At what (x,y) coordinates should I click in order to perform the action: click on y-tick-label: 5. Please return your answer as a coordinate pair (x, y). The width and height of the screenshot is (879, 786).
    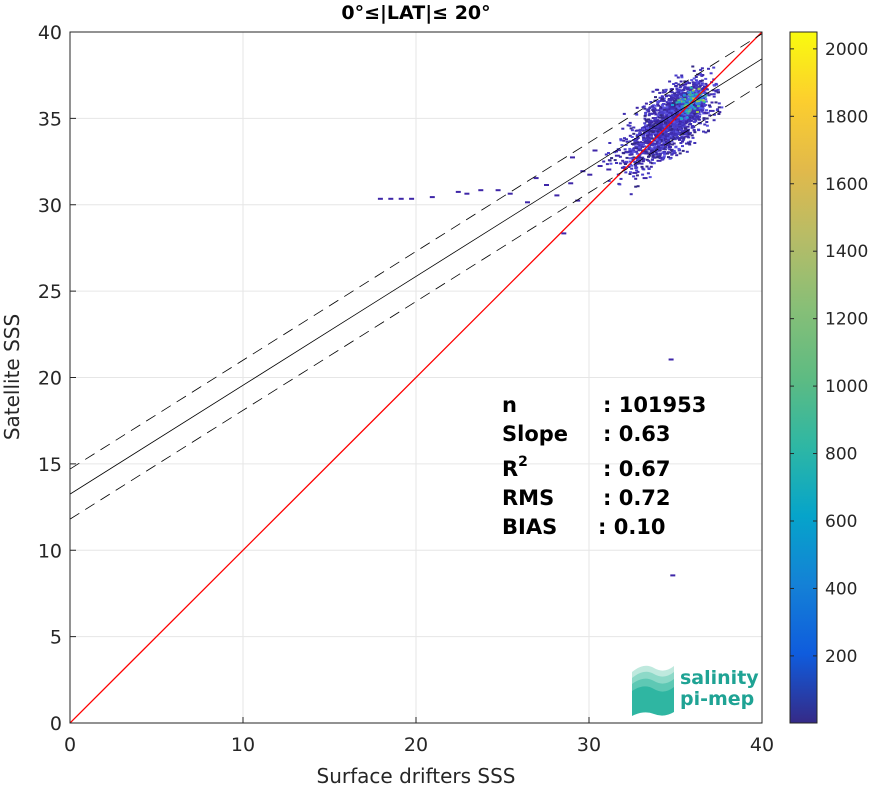
    Looking at the image, I should click on (56, 638).